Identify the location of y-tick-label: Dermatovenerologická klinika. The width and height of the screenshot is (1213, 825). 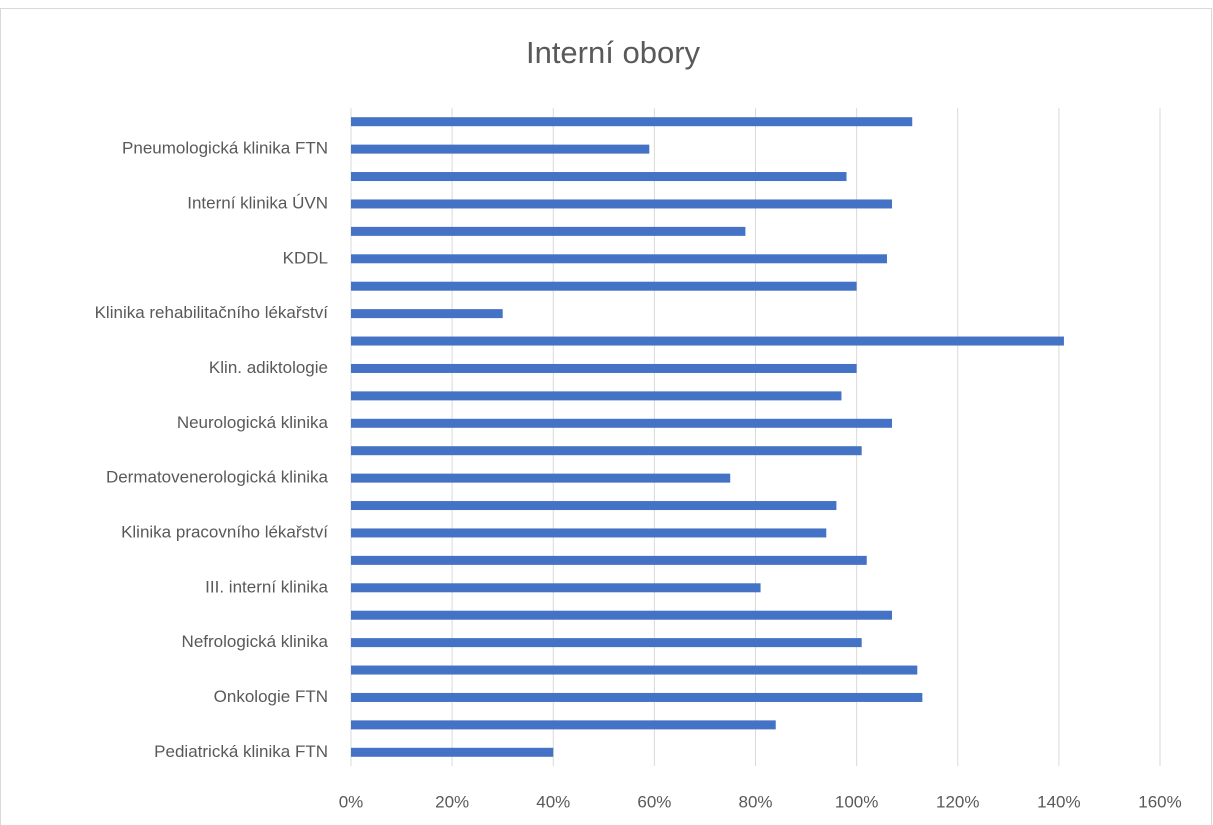
(217, 477).